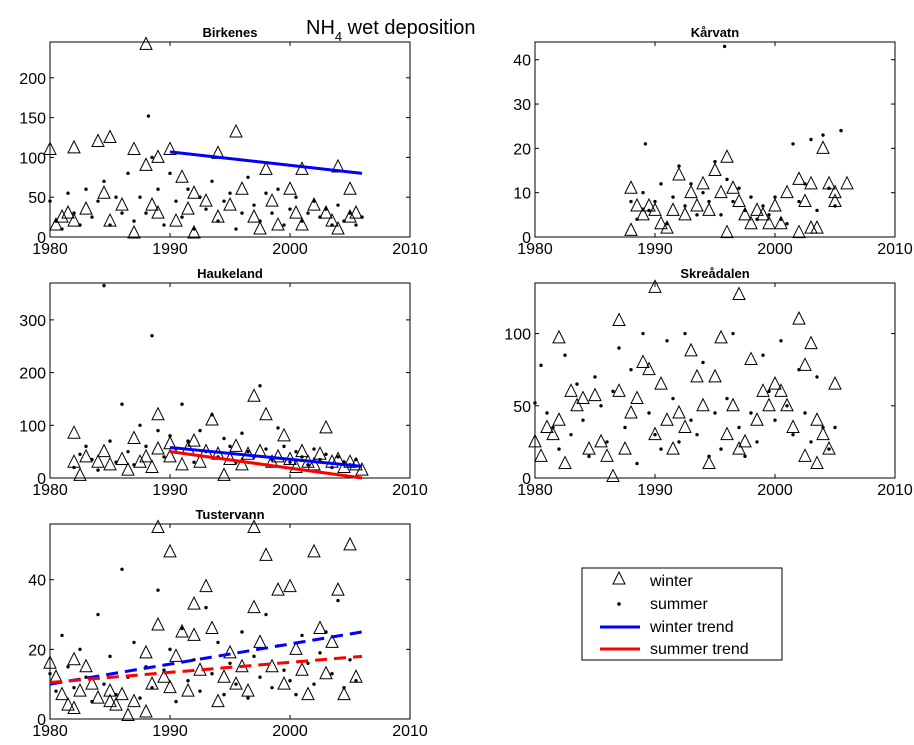 Image resolution: width=914 pixels, height=745 pixels. I want to click on legend-winter-marker, so click(619, 577).